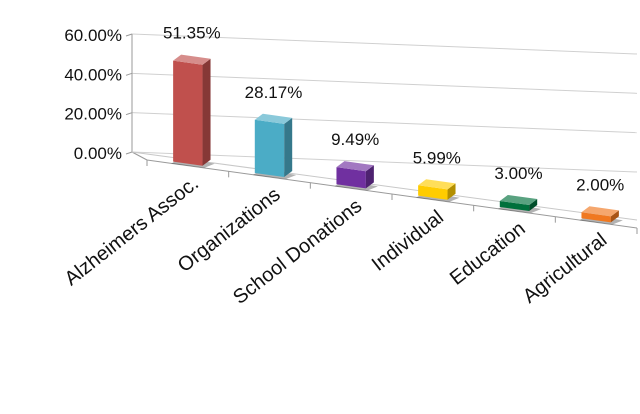  What do you see at coordinates (132, 231) in the screenshot?
I see `category-label: Alzheimers Assoc.` at bounding box center [132, 231].